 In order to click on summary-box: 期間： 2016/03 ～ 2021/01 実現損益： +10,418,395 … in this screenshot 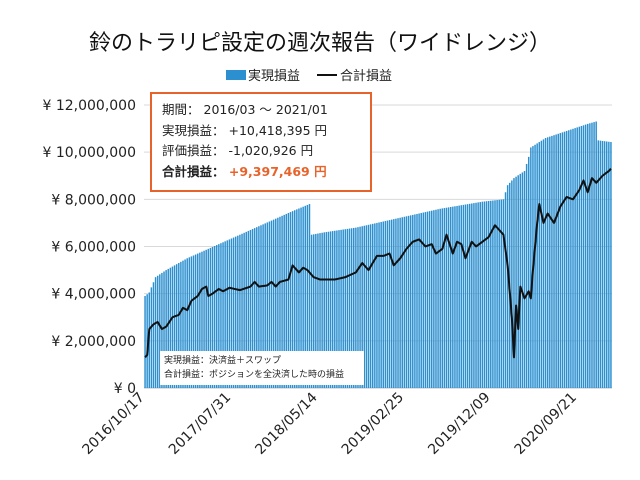, I will do `click(261, 142)`.